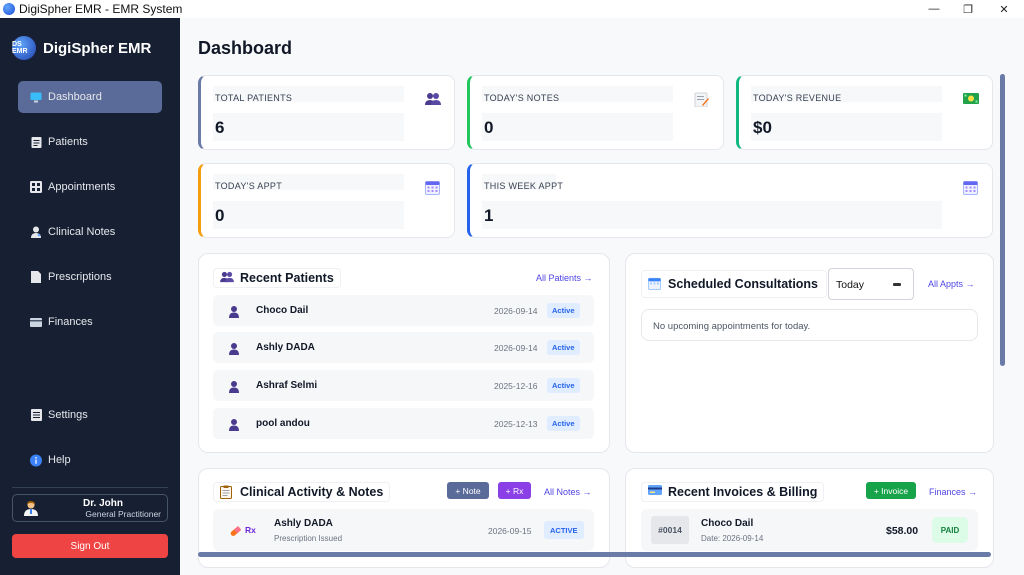 The width and height of the screenshot is (1024, 575). Describe the element at coordinates (102, 503) in the screenshot. I see `user-name: Dr. John` at that location.